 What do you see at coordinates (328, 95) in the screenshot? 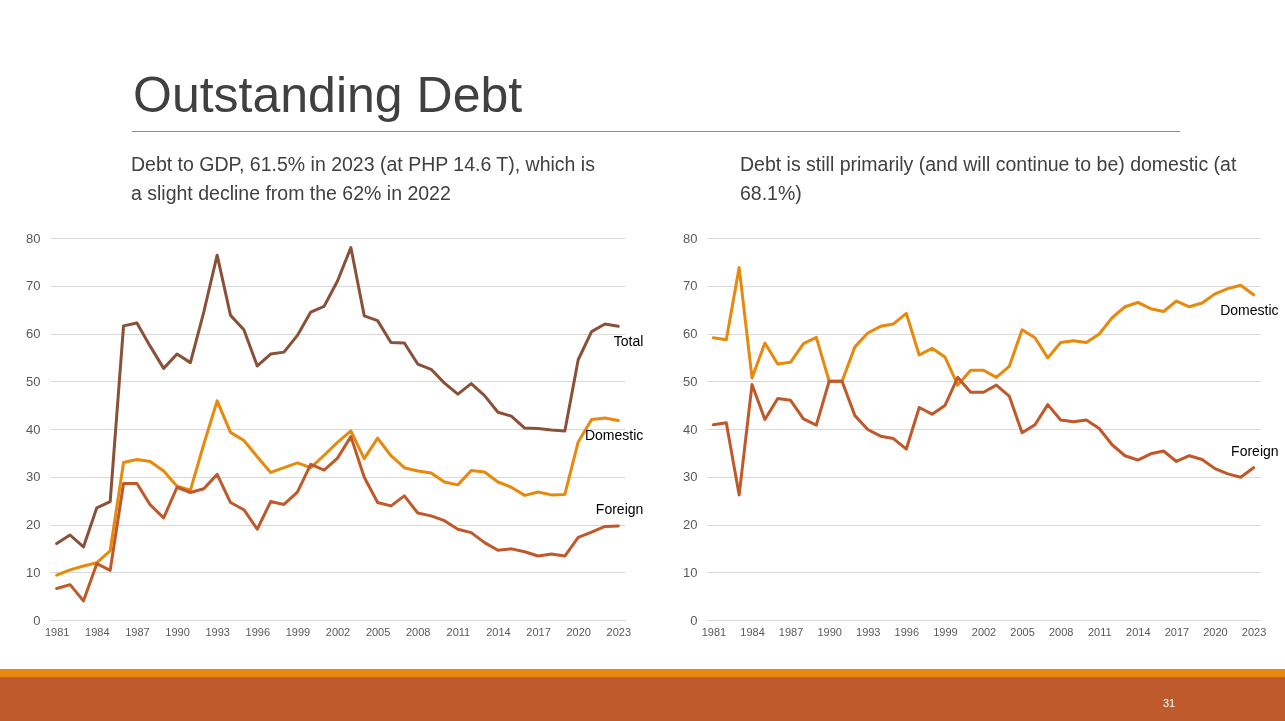
I see `chart-title: Outstanding Debt` at bounding box center [328, 95].